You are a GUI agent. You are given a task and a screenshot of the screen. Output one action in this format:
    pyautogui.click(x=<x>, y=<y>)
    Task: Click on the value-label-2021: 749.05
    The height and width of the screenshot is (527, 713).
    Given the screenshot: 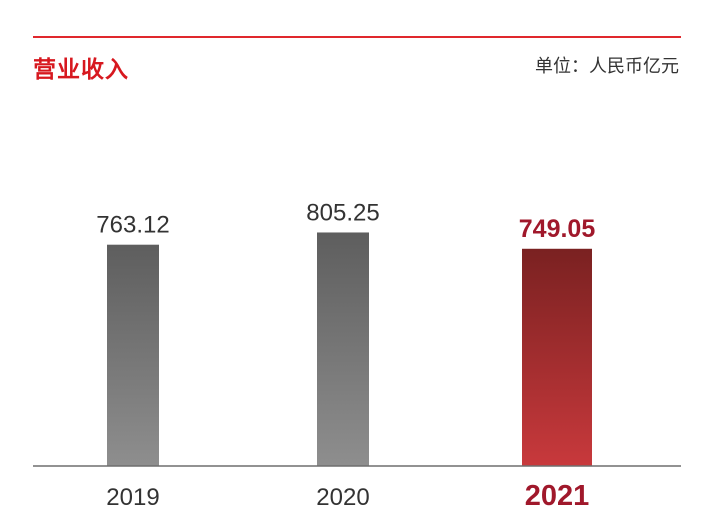 What is the action you would take?
    pyautogui.click(x=557, y=229)
    